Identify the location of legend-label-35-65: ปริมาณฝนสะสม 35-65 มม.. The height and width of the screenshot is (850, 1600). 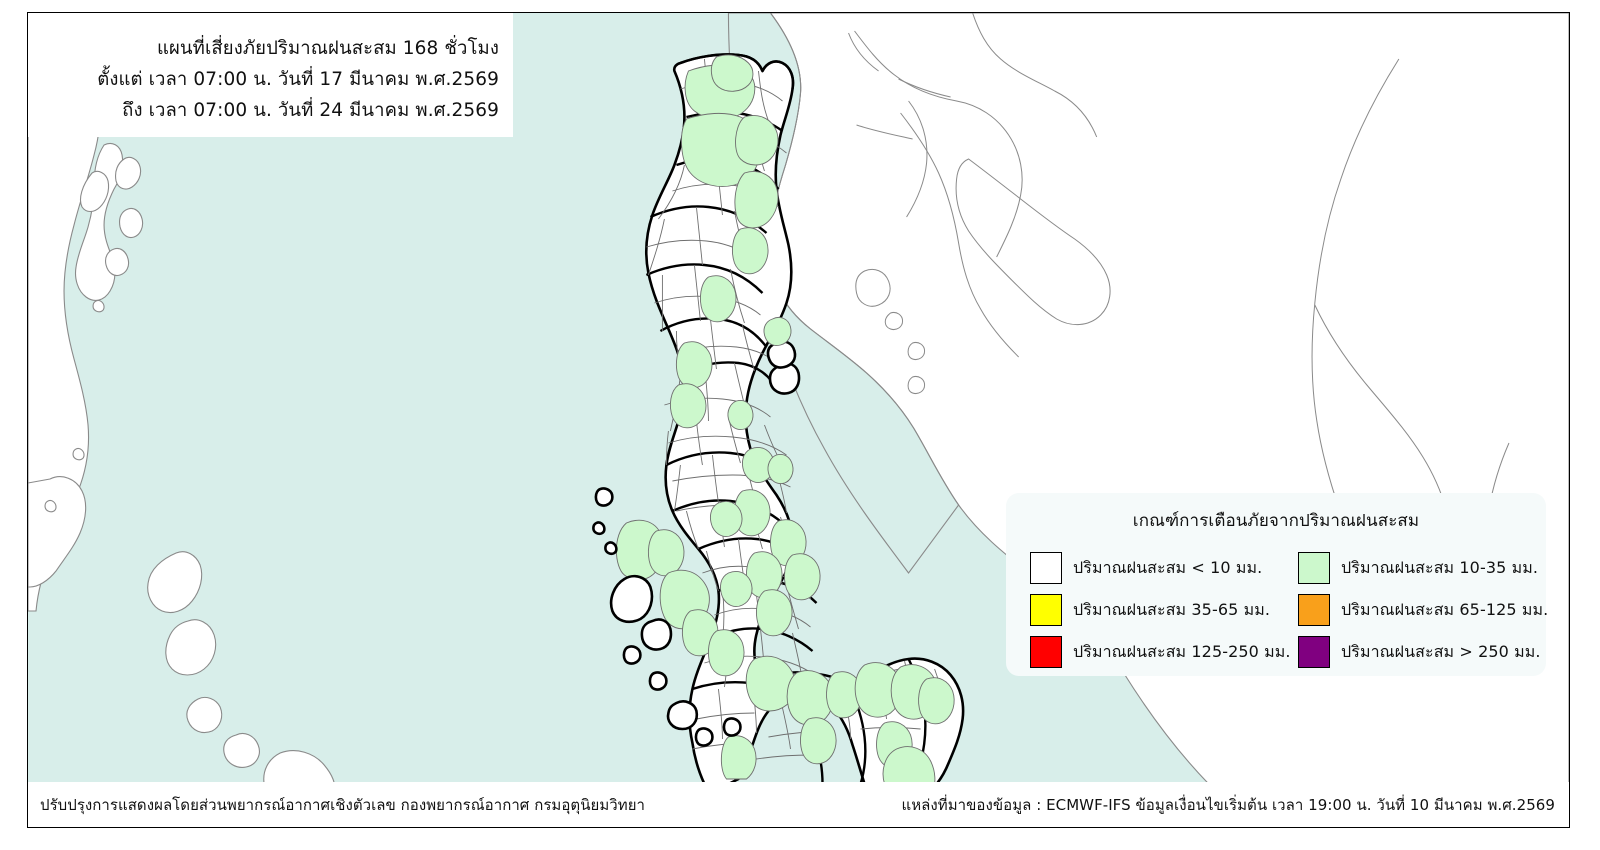
(1172, 609).